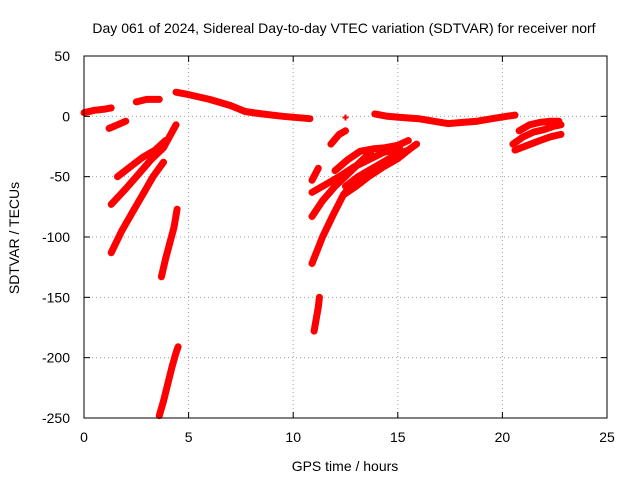  What do you see at coordinates (60, 177) in the screenshot?
I see `y-tick-label: -50` at bounding box center [60, 177].